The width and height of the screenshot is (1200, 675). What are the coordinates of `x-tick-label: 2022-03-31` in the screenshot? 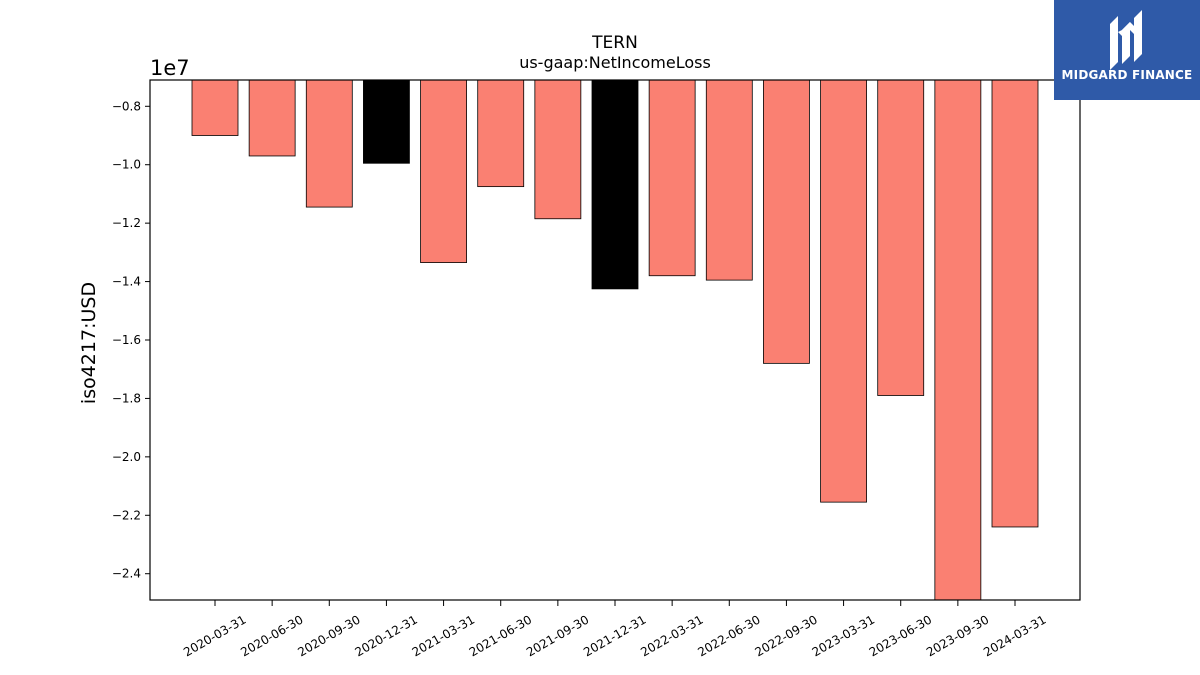 It's located at (671, 635).